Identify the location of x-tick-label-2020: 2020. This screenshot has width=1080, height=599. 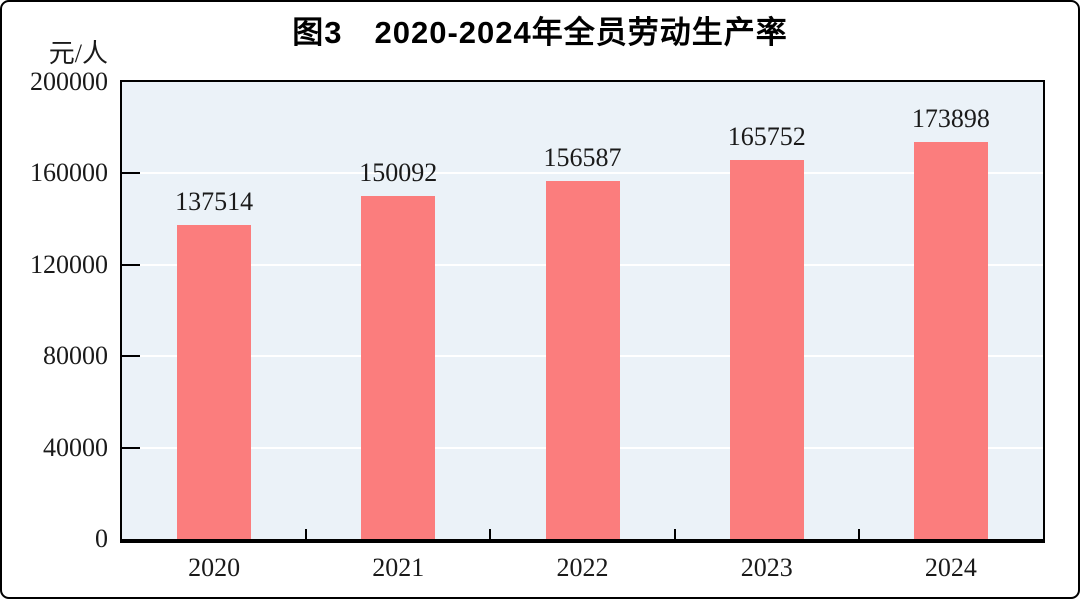
(214, 567).